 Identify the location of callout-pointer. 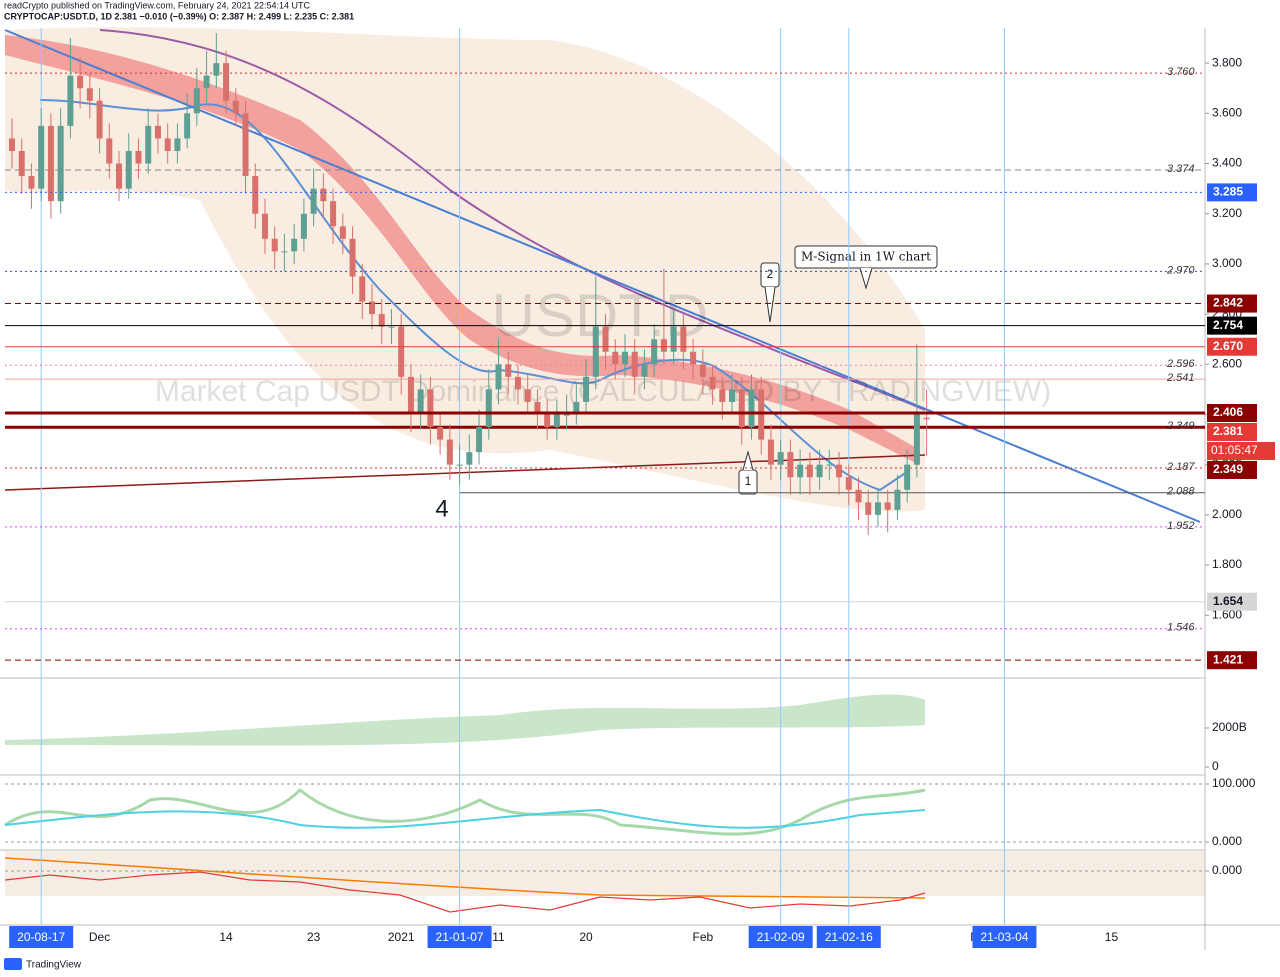
(770, 304).